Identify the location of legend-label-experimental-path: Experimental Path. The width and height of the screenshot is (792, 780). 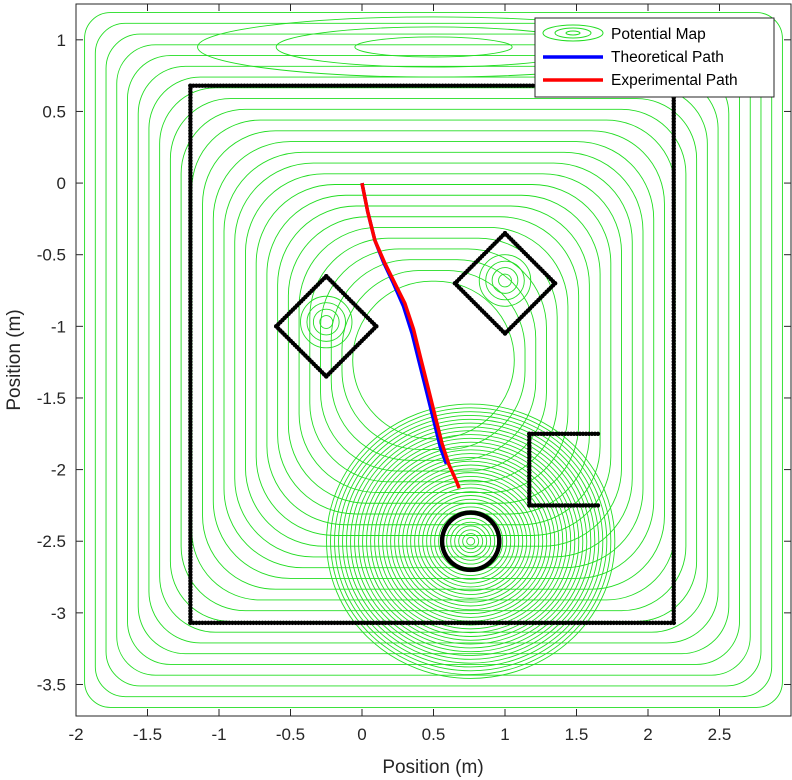
(674, 80).